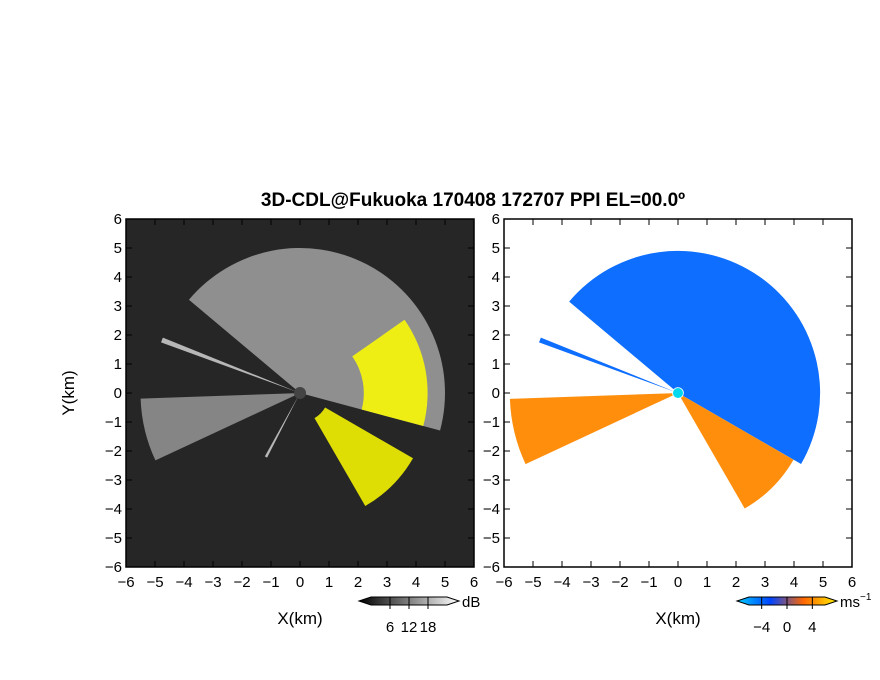  What do you see at coordinates (68, 392) in the screenshot?
I see `reflectivity-ylabel: Y(km)` at bounding box center [68, 392].